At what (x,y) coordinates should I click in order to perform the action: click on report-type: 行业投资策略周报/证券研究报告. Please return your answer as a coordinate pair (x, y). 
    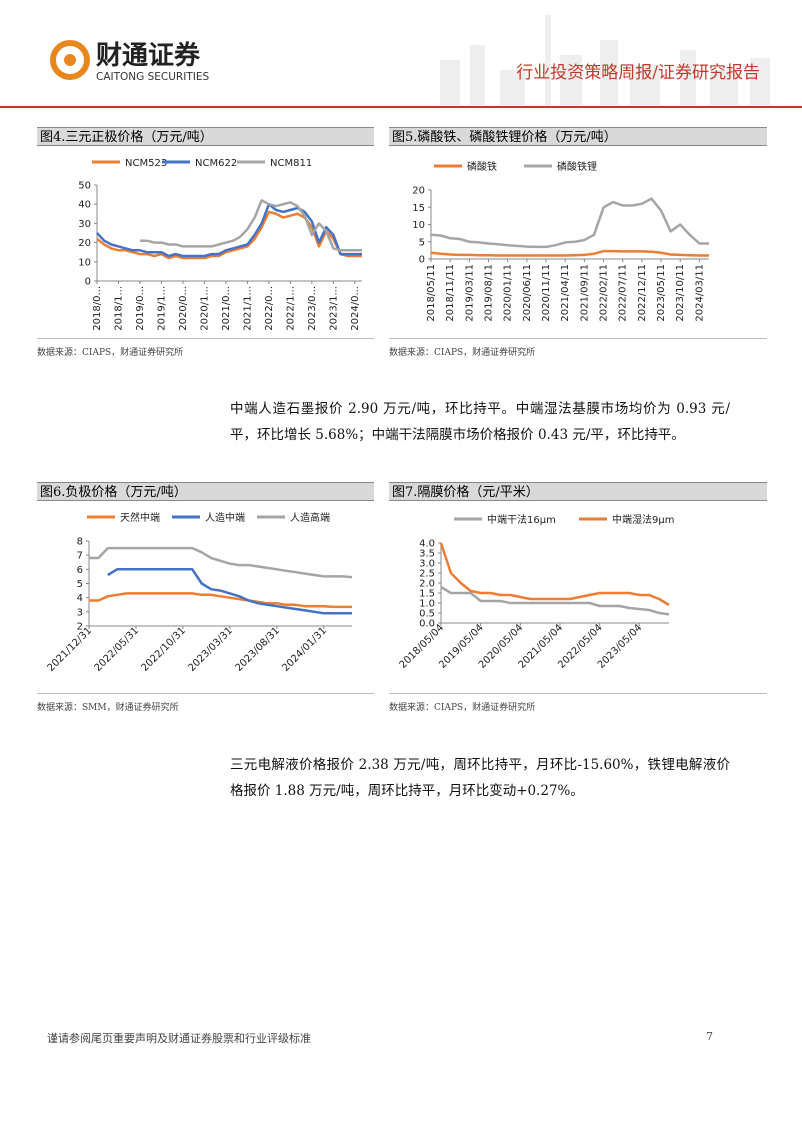
    Looking at the image, I should click on (638, 73).